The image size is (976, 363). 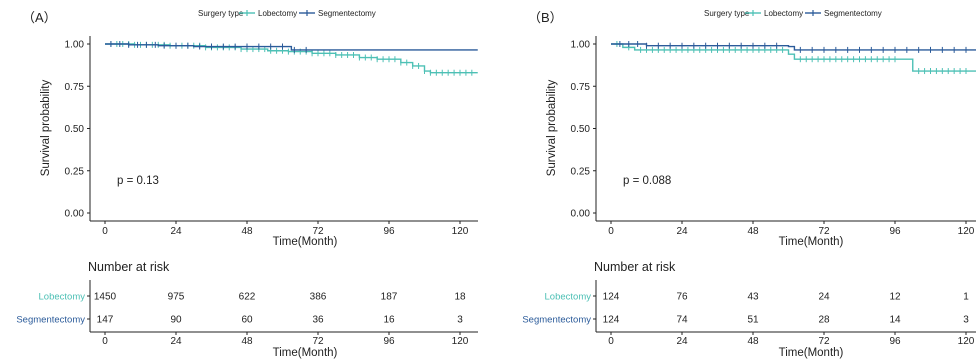 I want to click on risk-count: 975, so click(x=176, y=297).